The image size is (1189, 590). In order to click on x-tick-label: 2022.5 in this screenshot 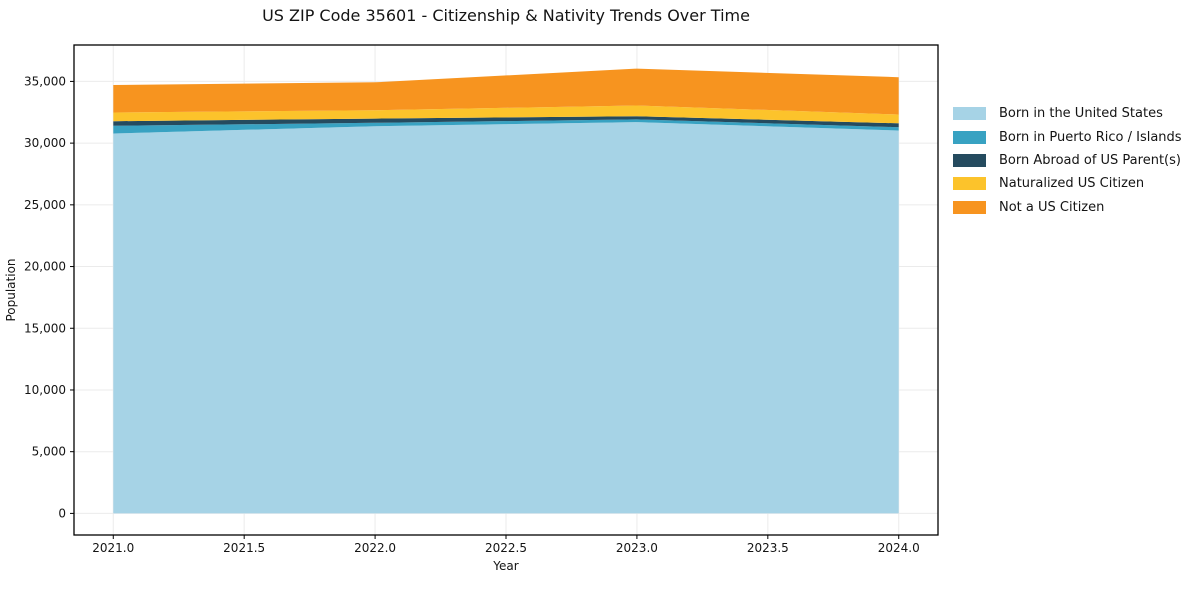, I will do `click(506, 548)`.